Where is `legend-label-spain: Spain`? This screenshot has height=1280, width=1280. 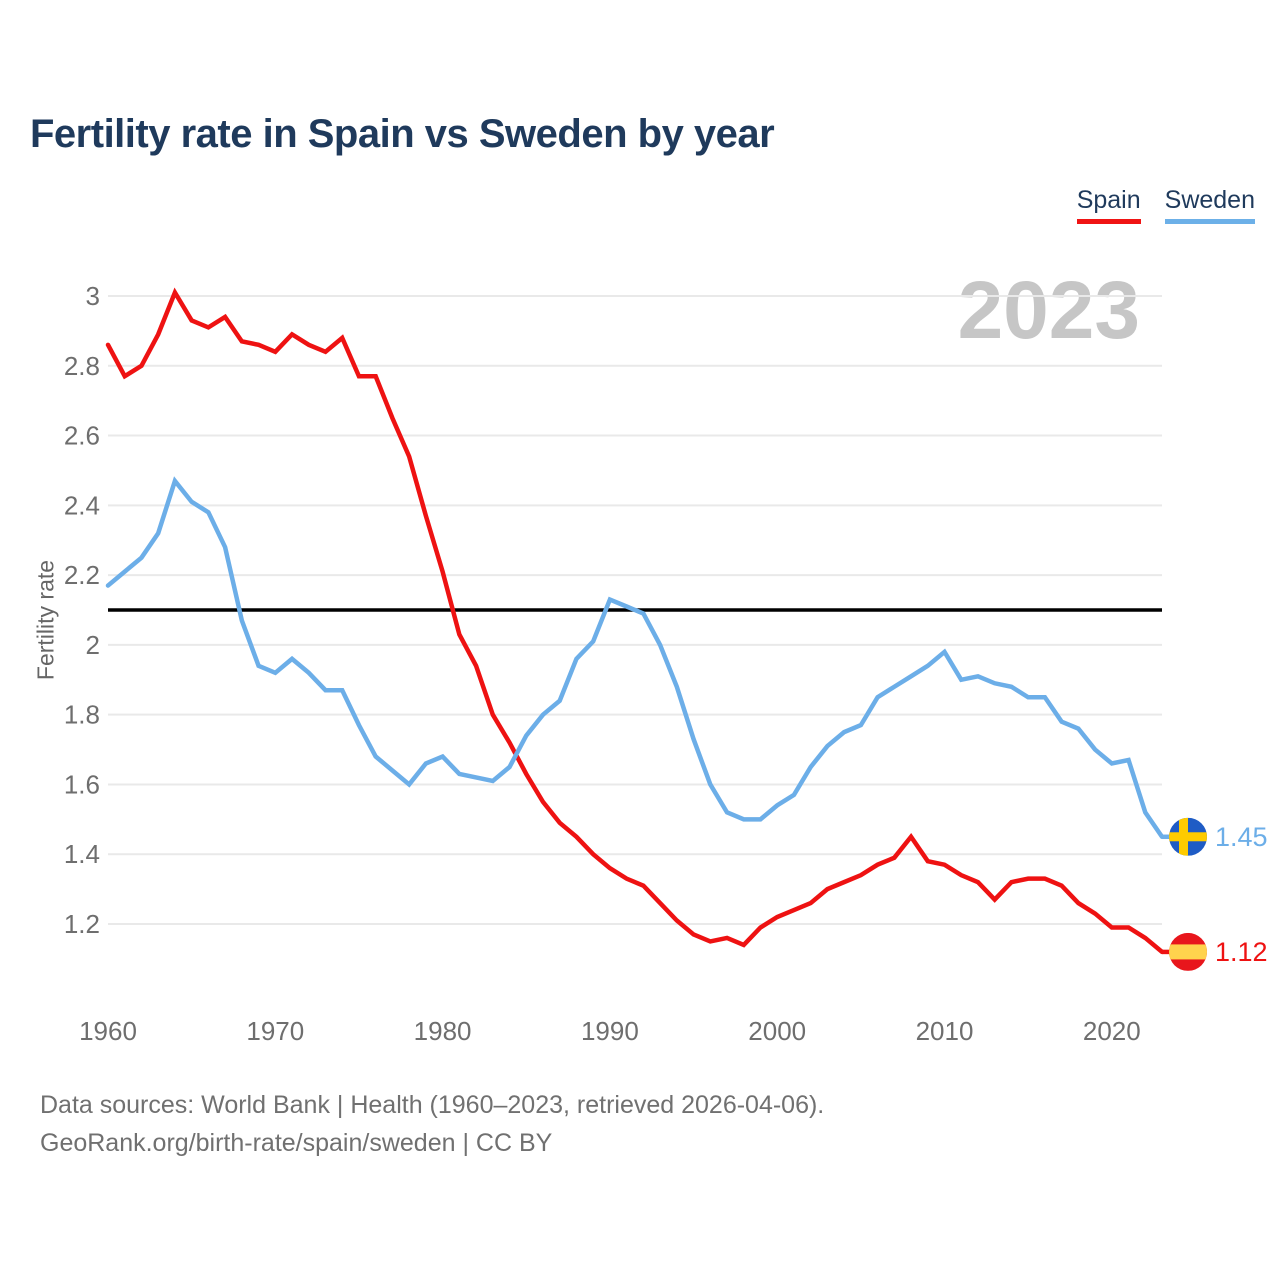 legend-label-spain: Spain is located at coordinates (1108, 200).